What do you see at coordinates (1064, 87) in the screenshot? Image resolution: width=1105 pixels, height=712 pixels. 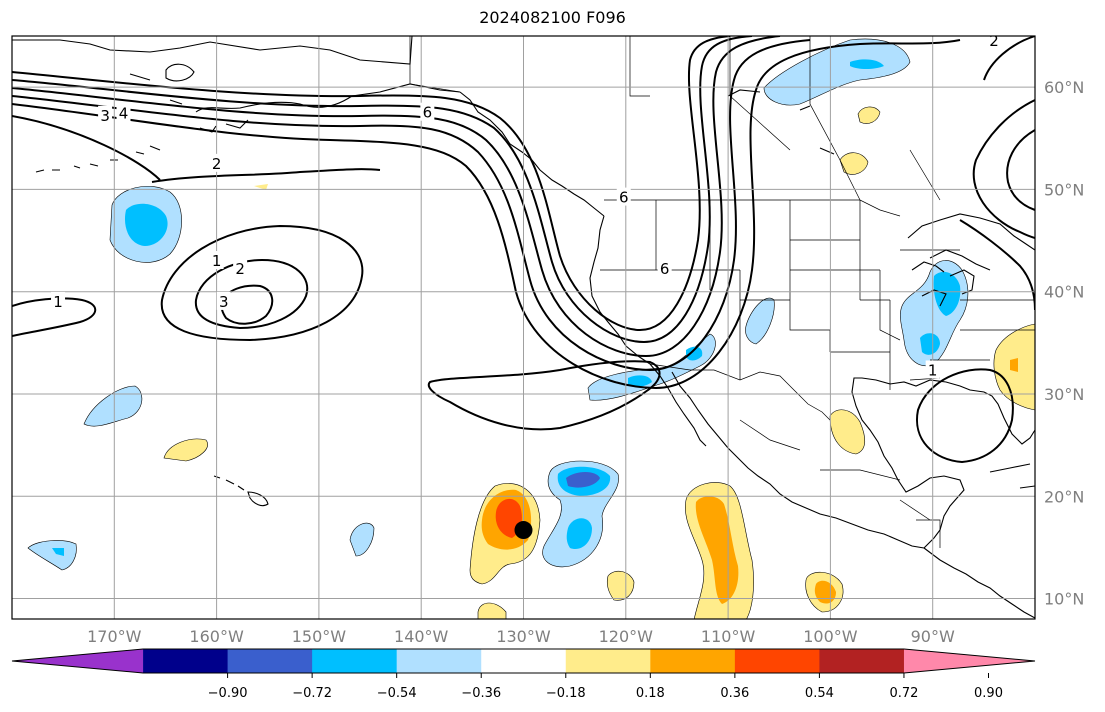 I see `latitude-label: 60°N` at bounding box center [1064, 87].